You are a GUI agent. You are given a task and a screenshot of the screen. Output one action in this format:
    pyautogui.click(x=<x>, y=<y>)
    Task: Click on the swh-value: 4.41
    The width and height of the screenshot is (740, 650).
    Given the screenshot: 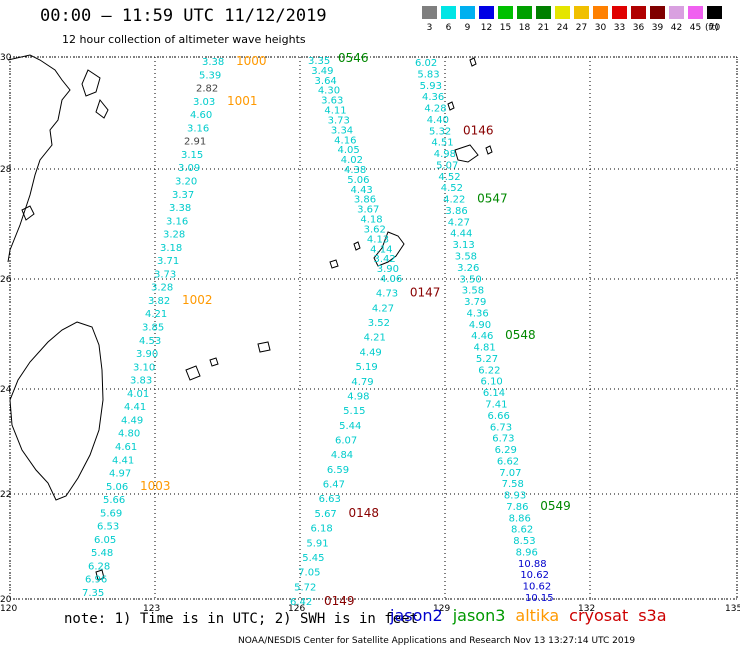 What is the action you would take?
    pyautogui.click(x=135, y=407)
    